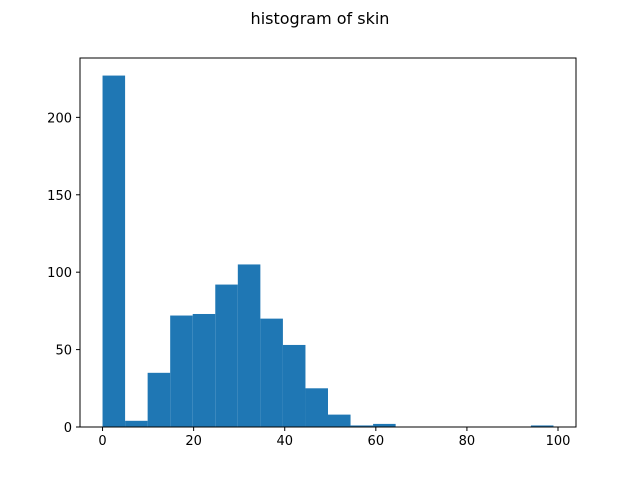 The image size is (640, 480). I want to click on y-axis-ticks: 0 50 100 150 200, so click(63, 273).